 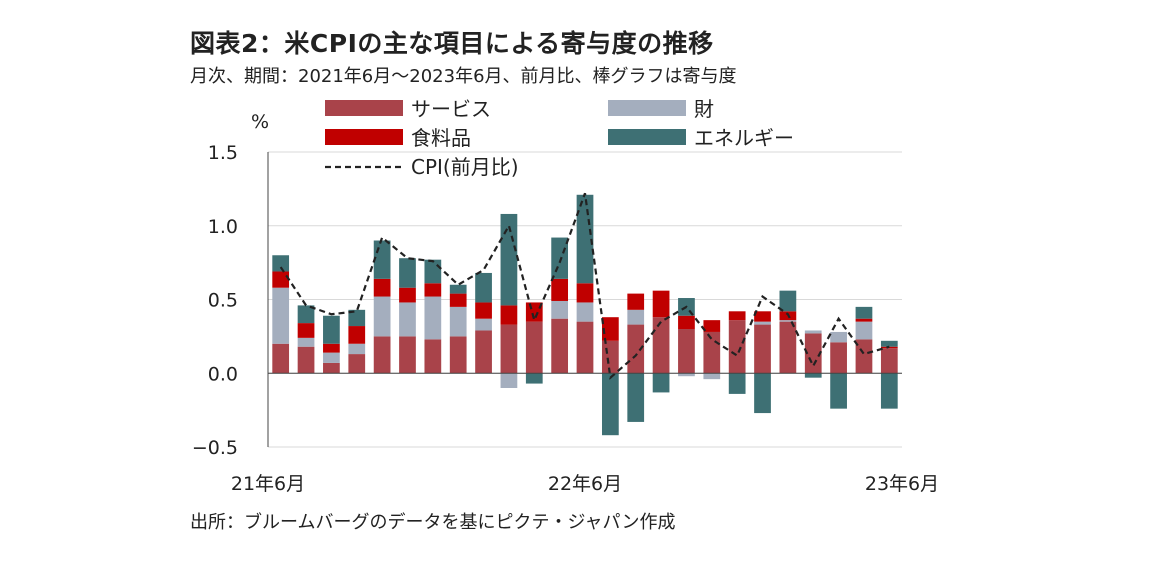 I want to click on legend-swatch-goods, so click(x=647, y=108).